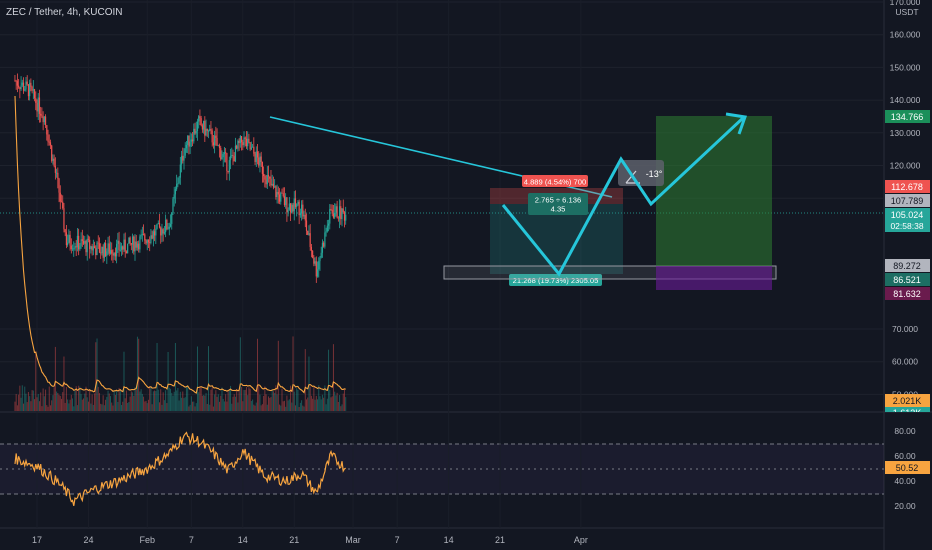 This screenshot has height=550, width=932. I want to click on entry-ref-badge, so click(907, 200).